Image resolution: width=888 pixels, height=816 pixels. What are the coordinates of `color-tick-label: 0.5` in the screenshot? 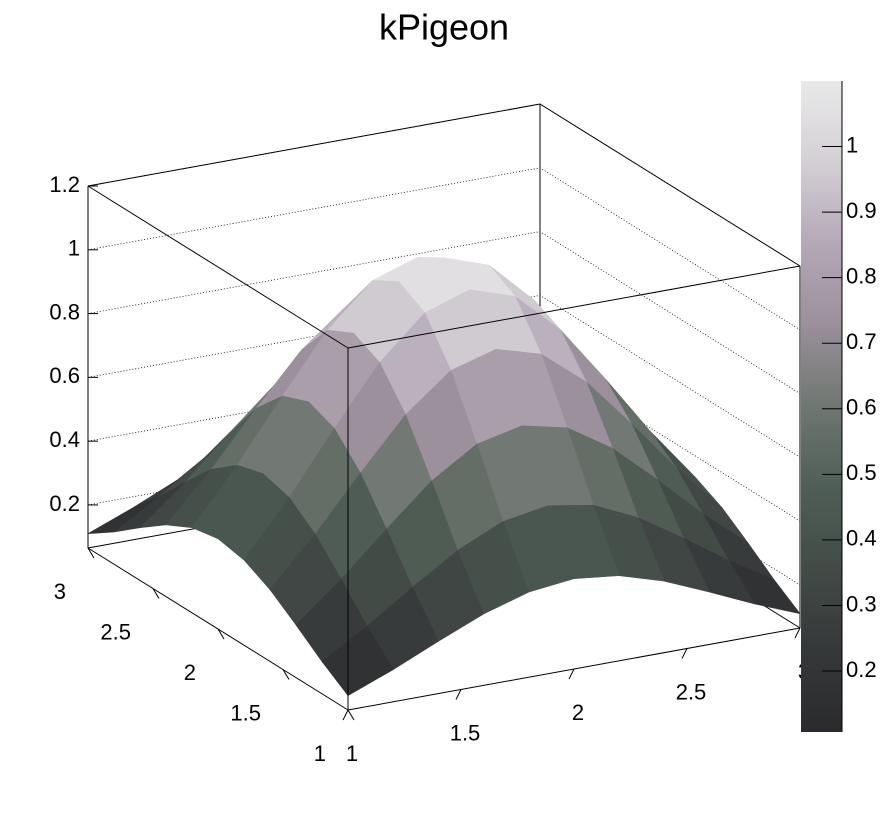 It's located at (861, 472).